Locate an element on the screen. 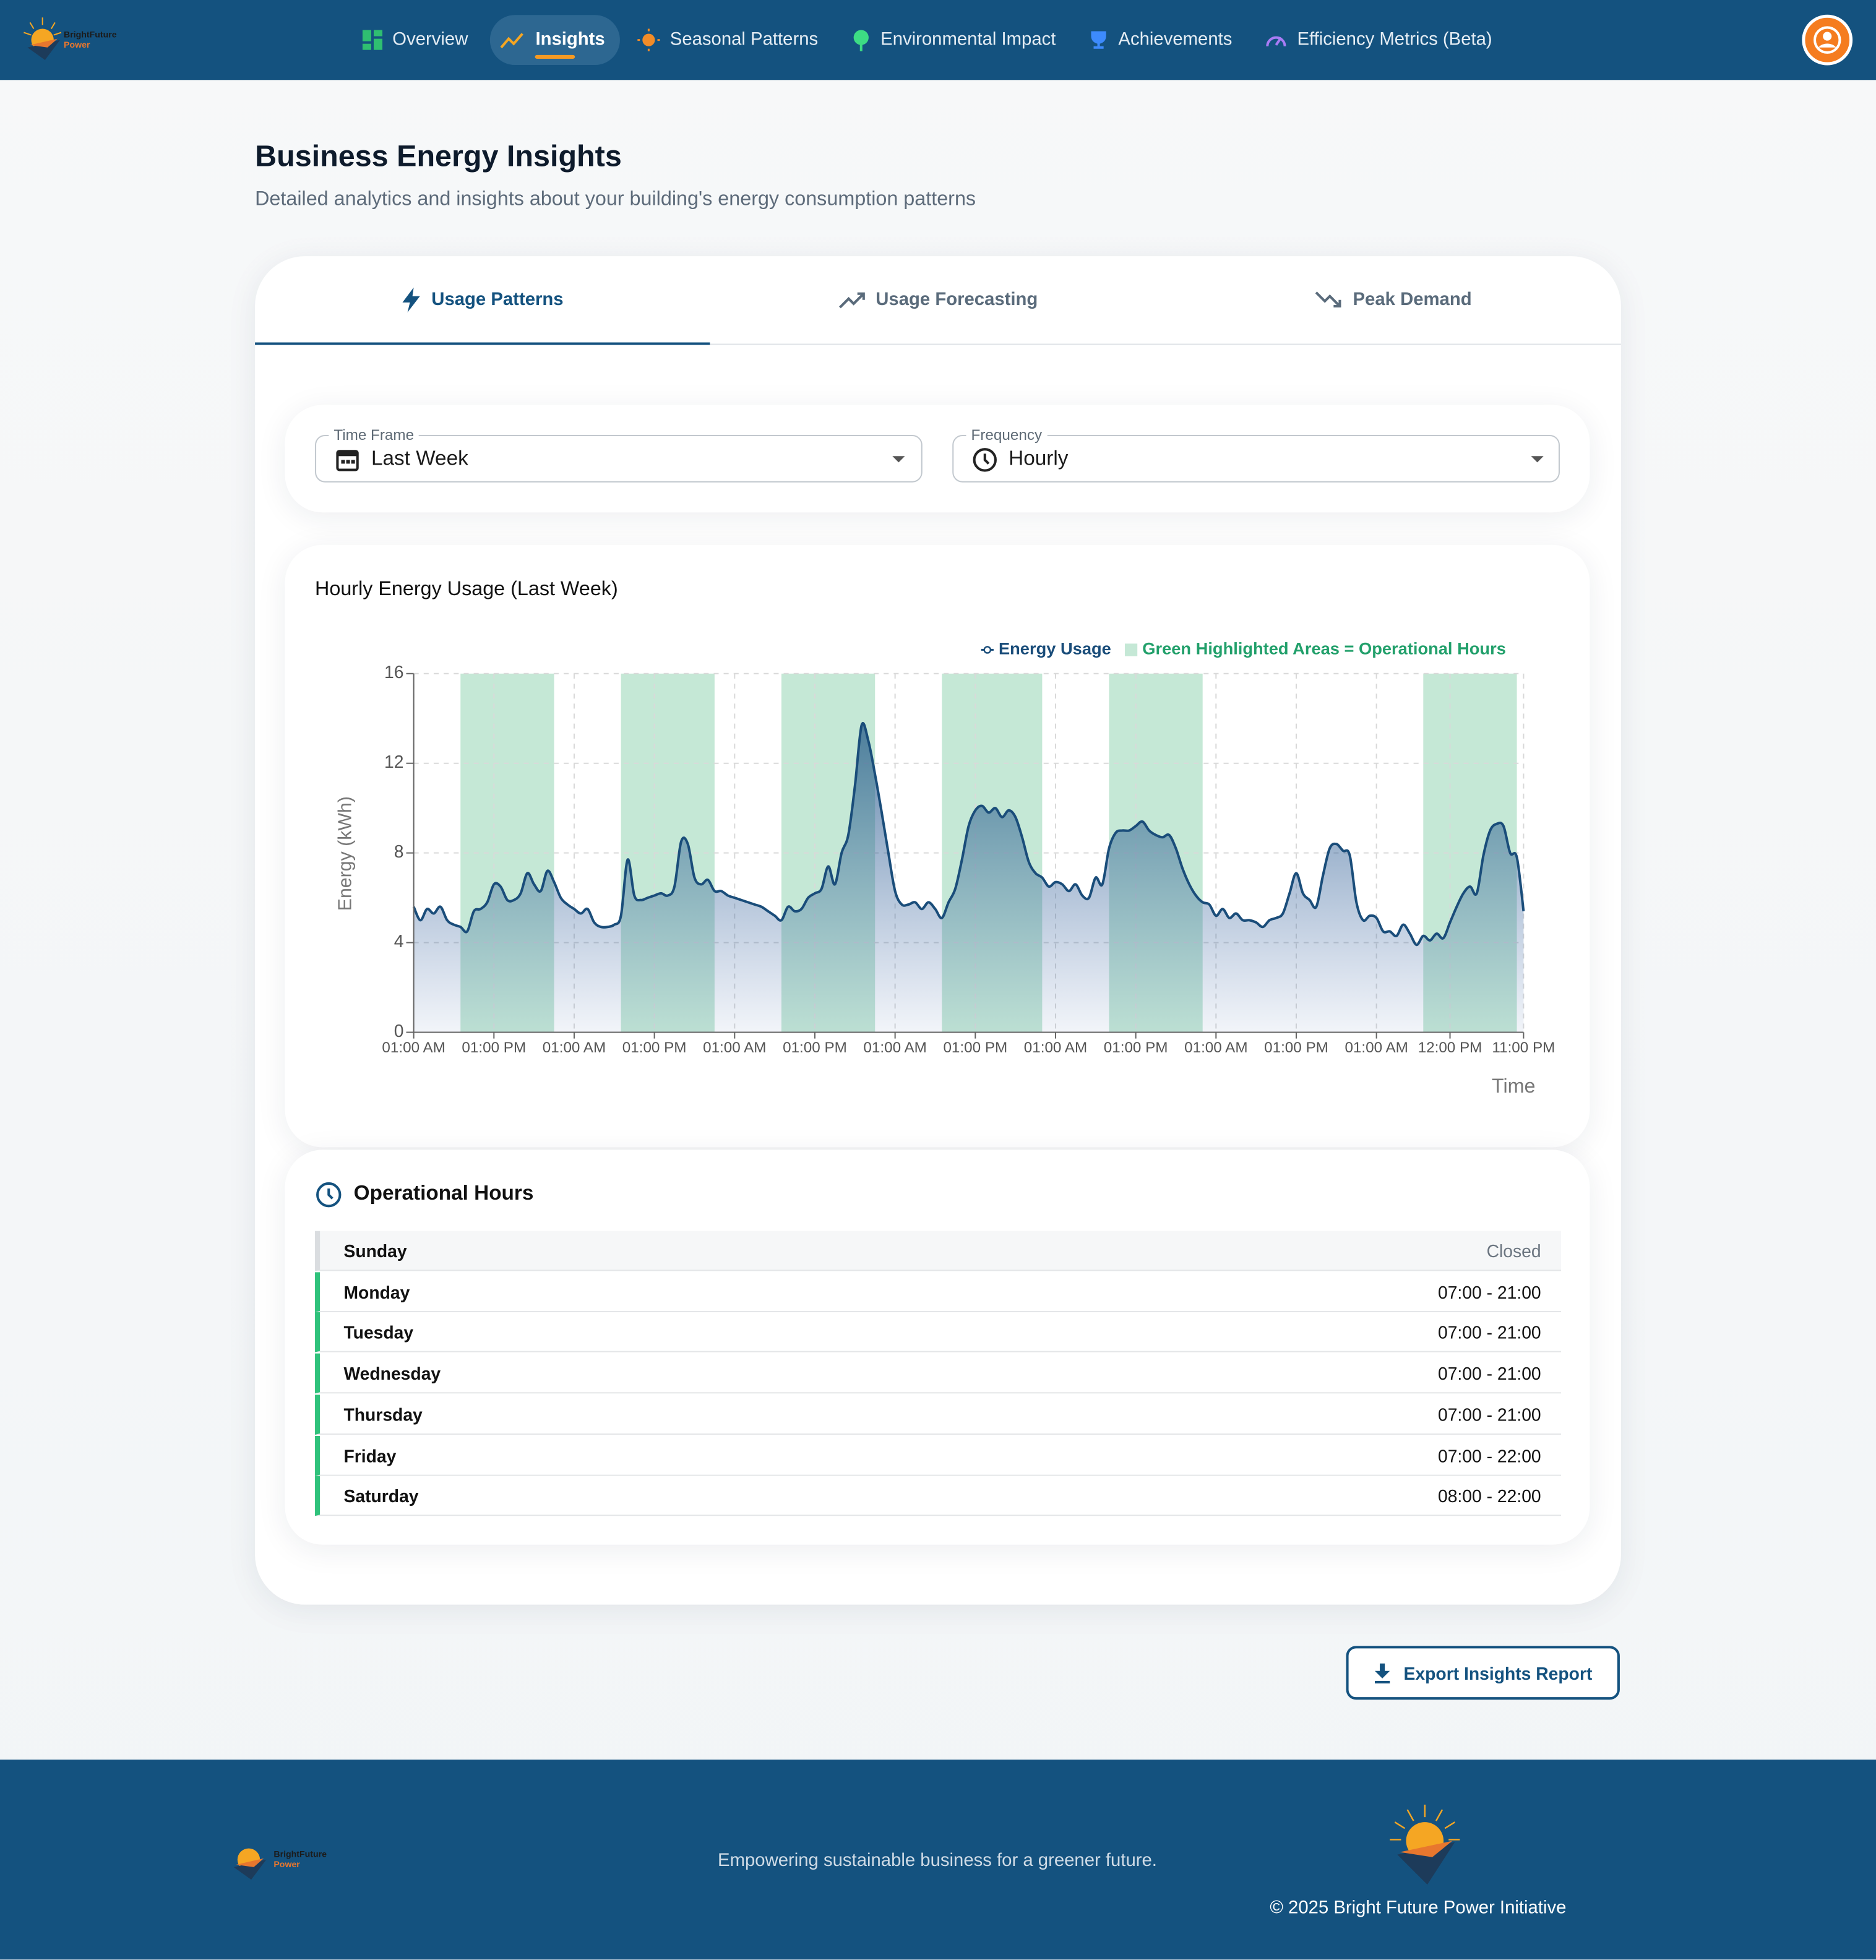  select-value: Hourly is located at coordinates (1039, 459).